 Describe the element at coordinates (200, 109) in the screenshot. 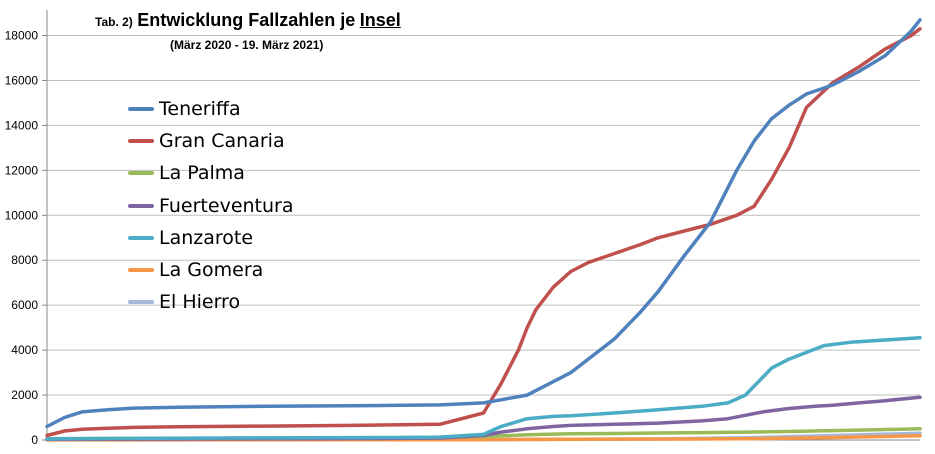

I see `legend-label-teneriffa: Teneriffa` at that location.